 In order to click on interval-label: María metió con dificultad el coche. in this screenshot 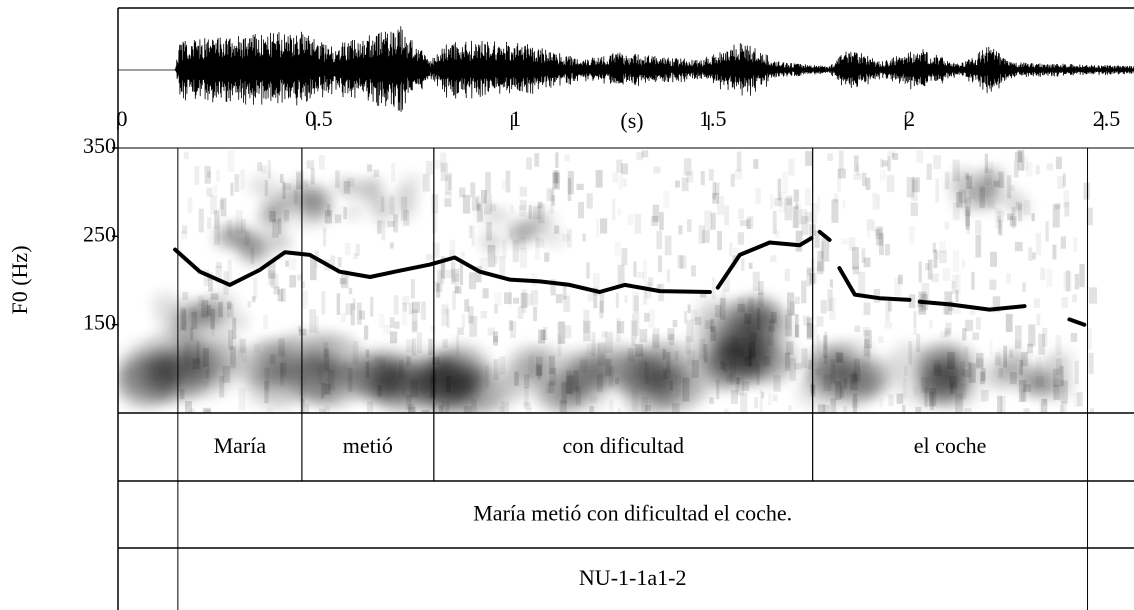, I will do `click(632, 513)`.